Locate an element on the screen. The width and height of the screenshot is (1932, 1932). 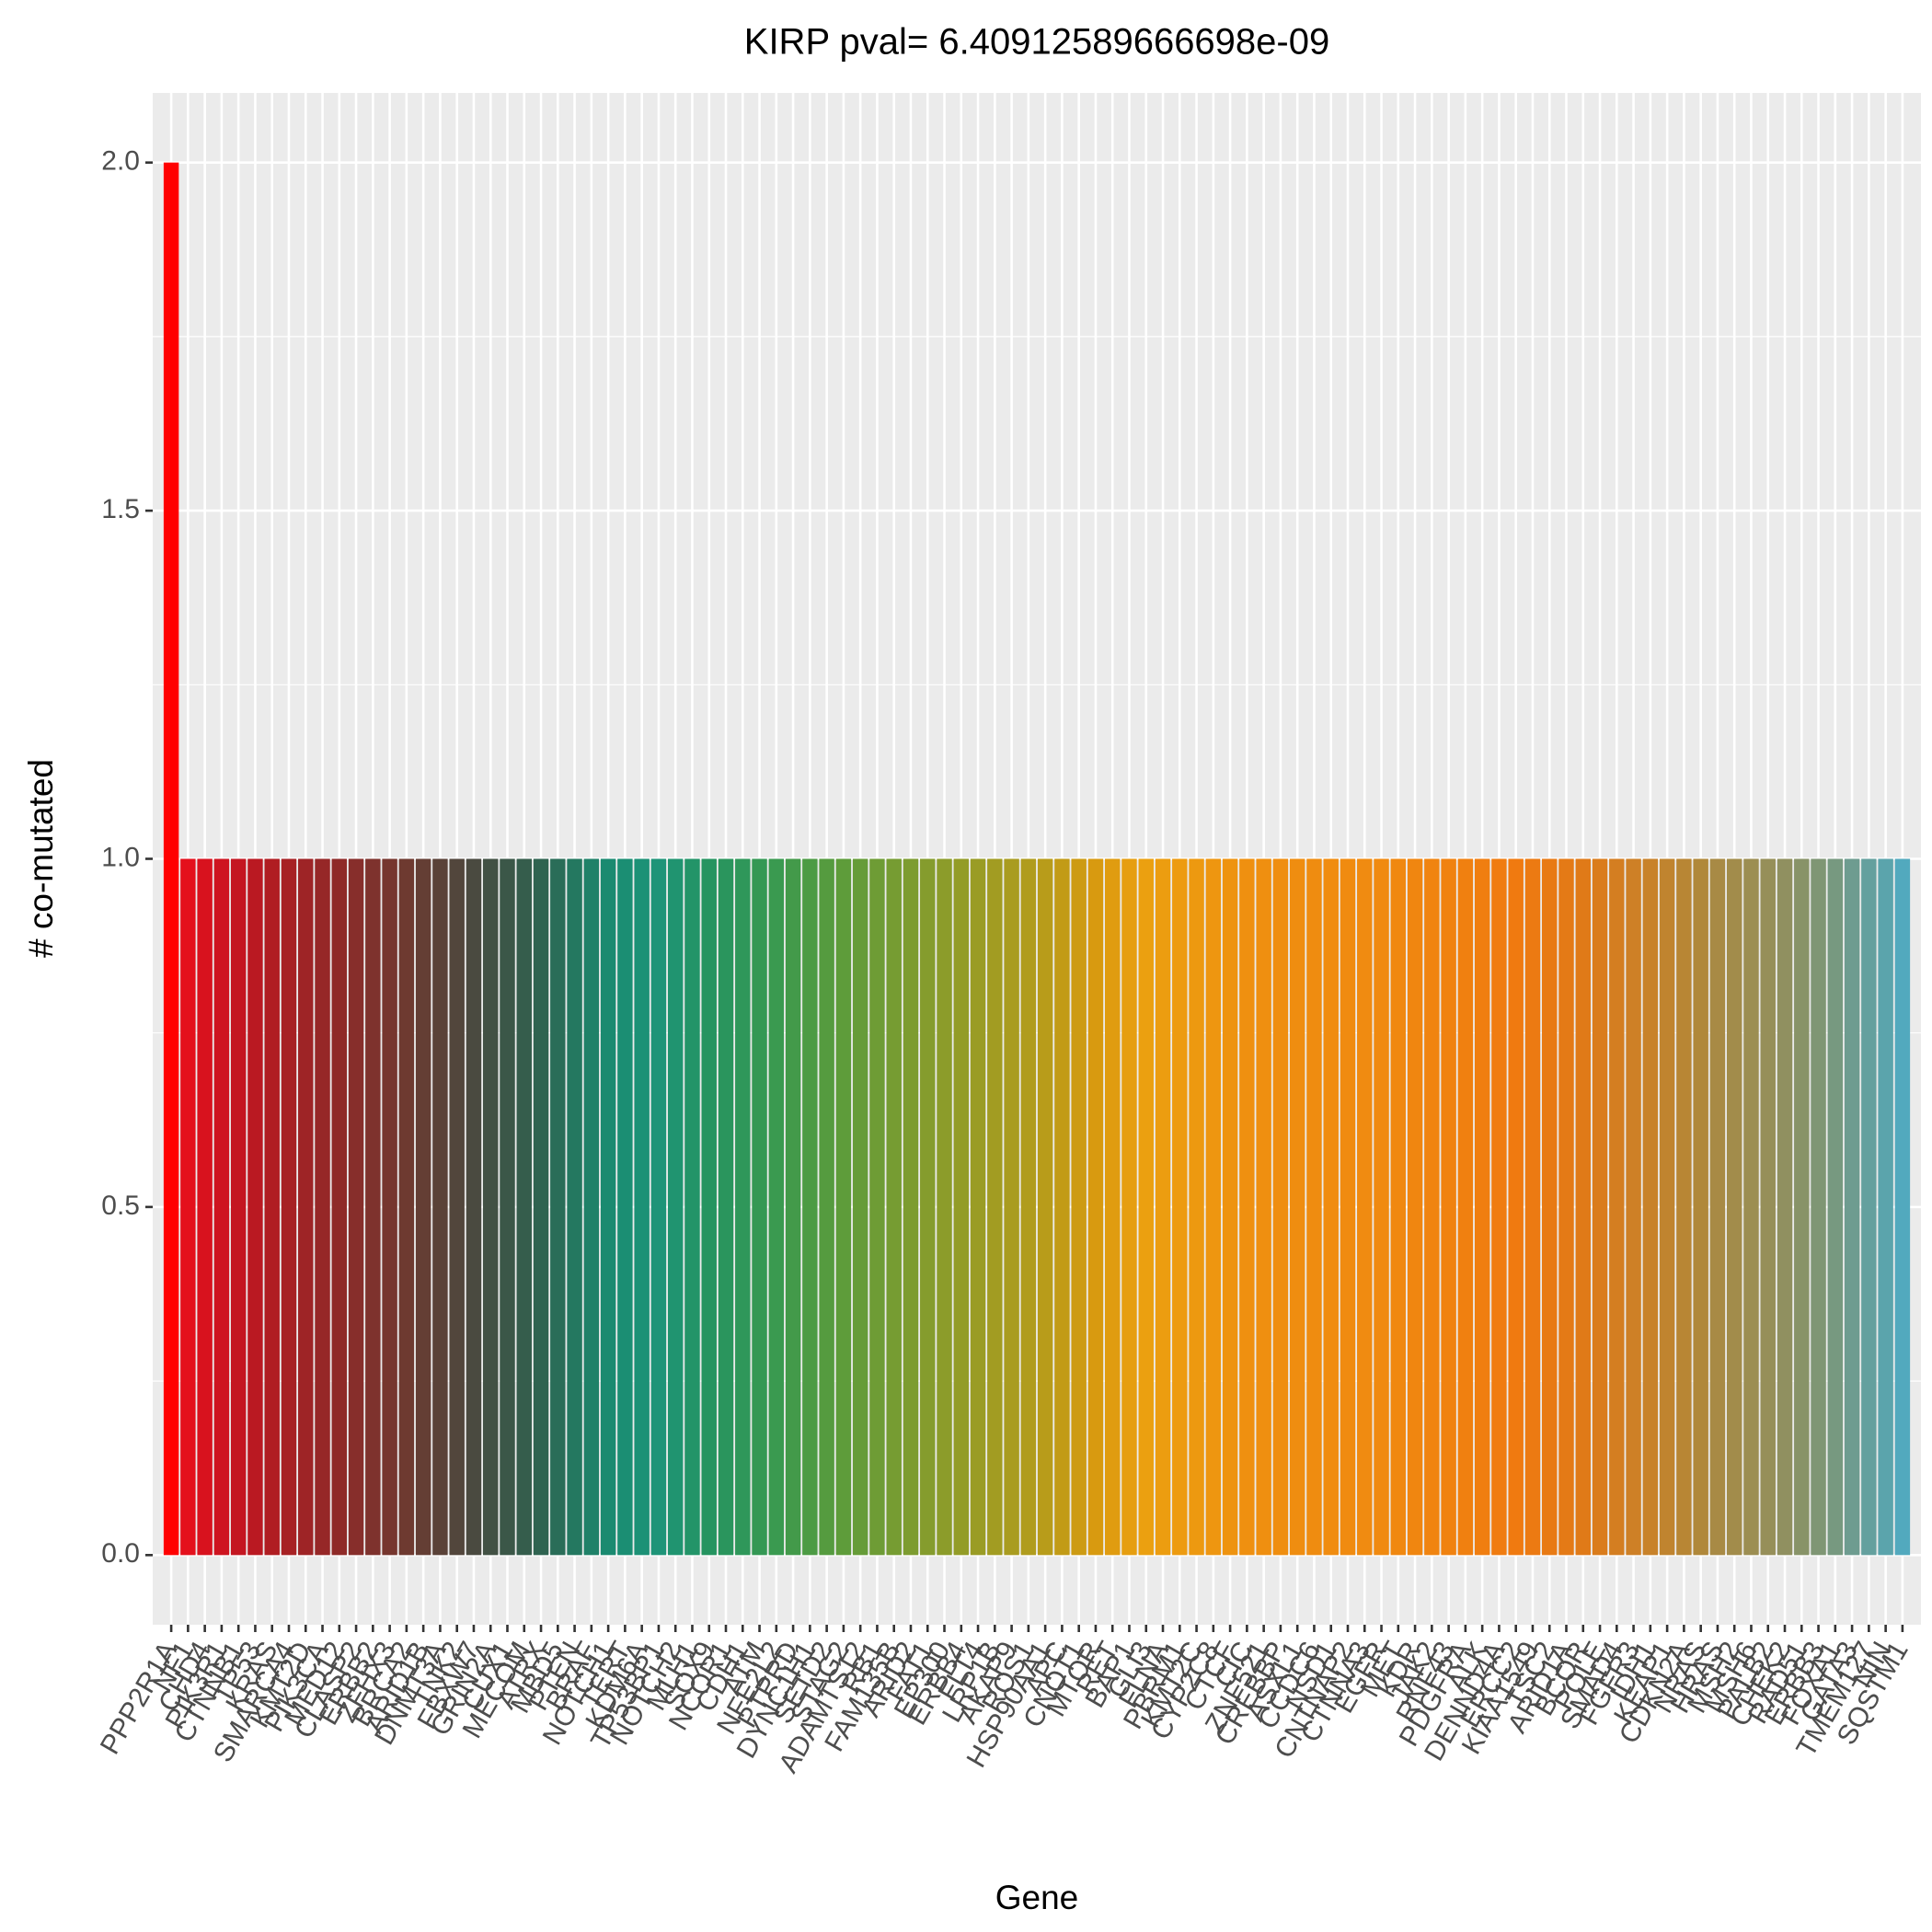
y-tick-label: 0.0 is located at coordinates (120, 1553).